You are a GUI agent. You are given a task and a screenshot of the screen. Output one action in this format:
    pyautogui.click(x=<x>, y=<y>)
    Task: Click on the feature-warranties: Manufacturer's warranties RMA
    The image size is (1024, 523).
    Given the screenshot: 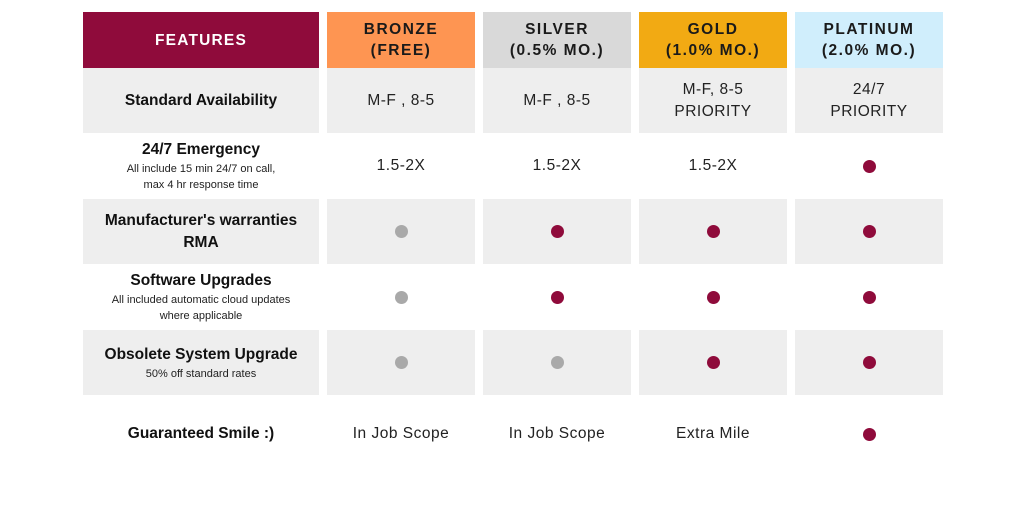 What is the action you would take?
    pyautogui.click(x=201, y=231)
    